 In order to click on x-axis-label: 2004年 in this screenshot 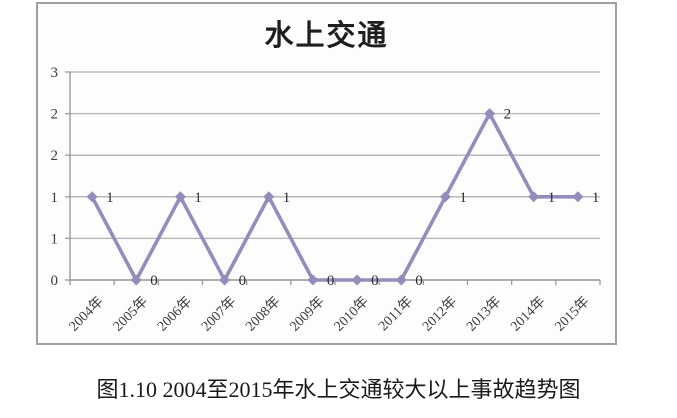, I will do `click(86, 314)`.